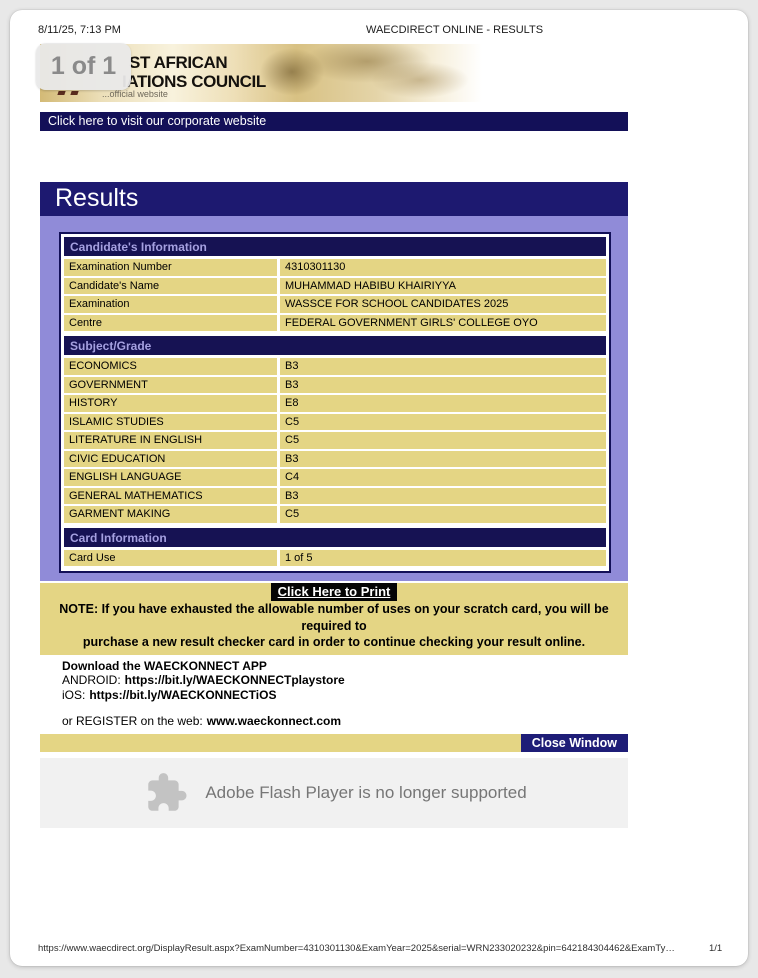  I want to click on banner-org-line2: IATIONS COUNCIL, so click(194, 81).